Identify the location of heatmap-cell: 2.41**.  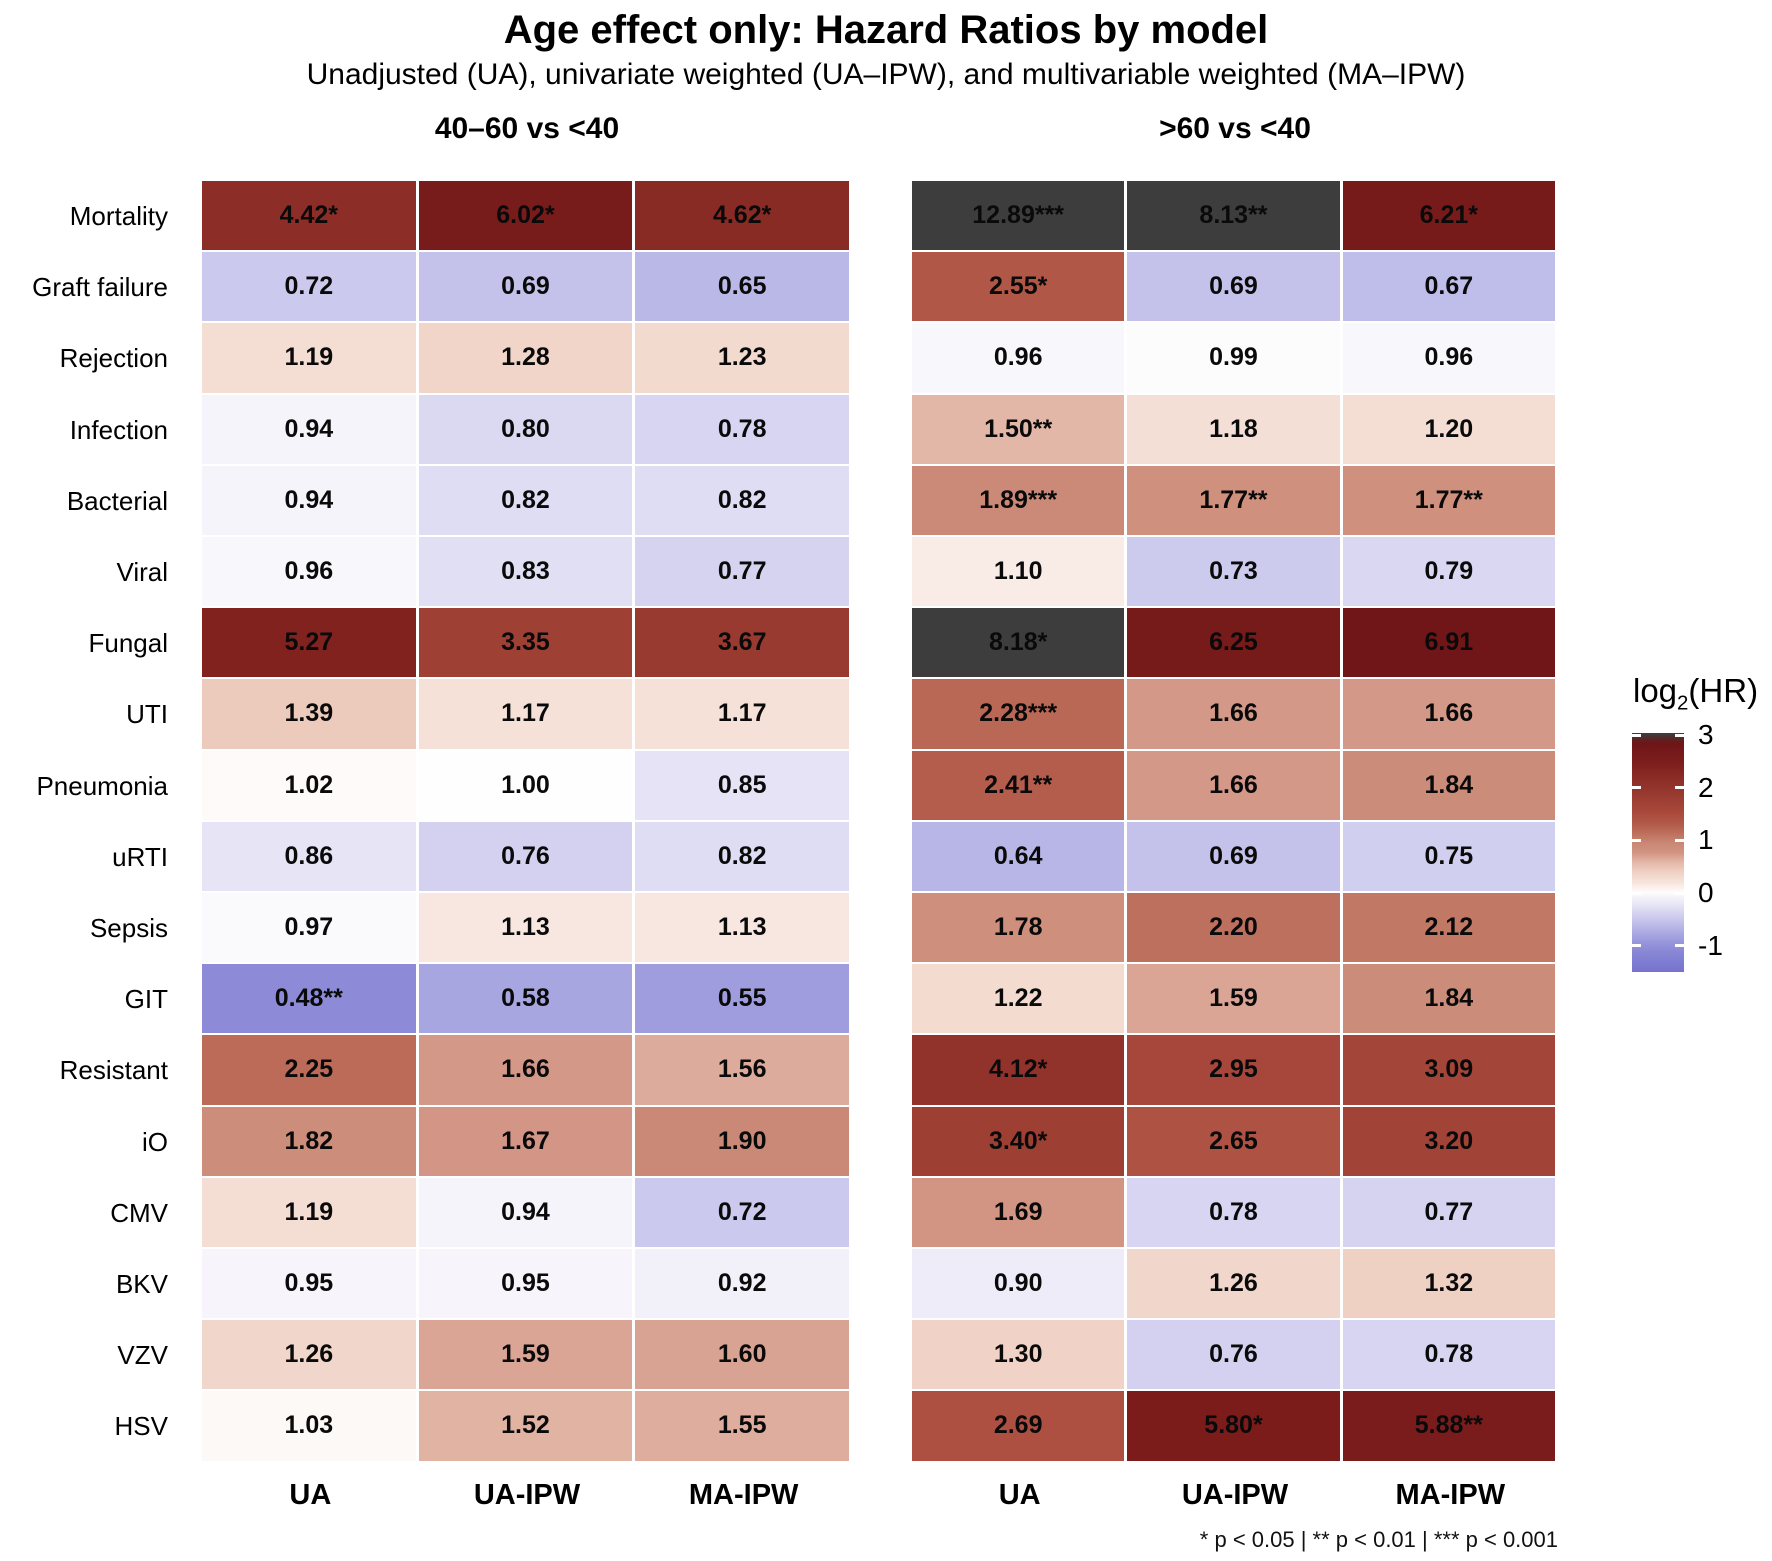
(1018, 785).